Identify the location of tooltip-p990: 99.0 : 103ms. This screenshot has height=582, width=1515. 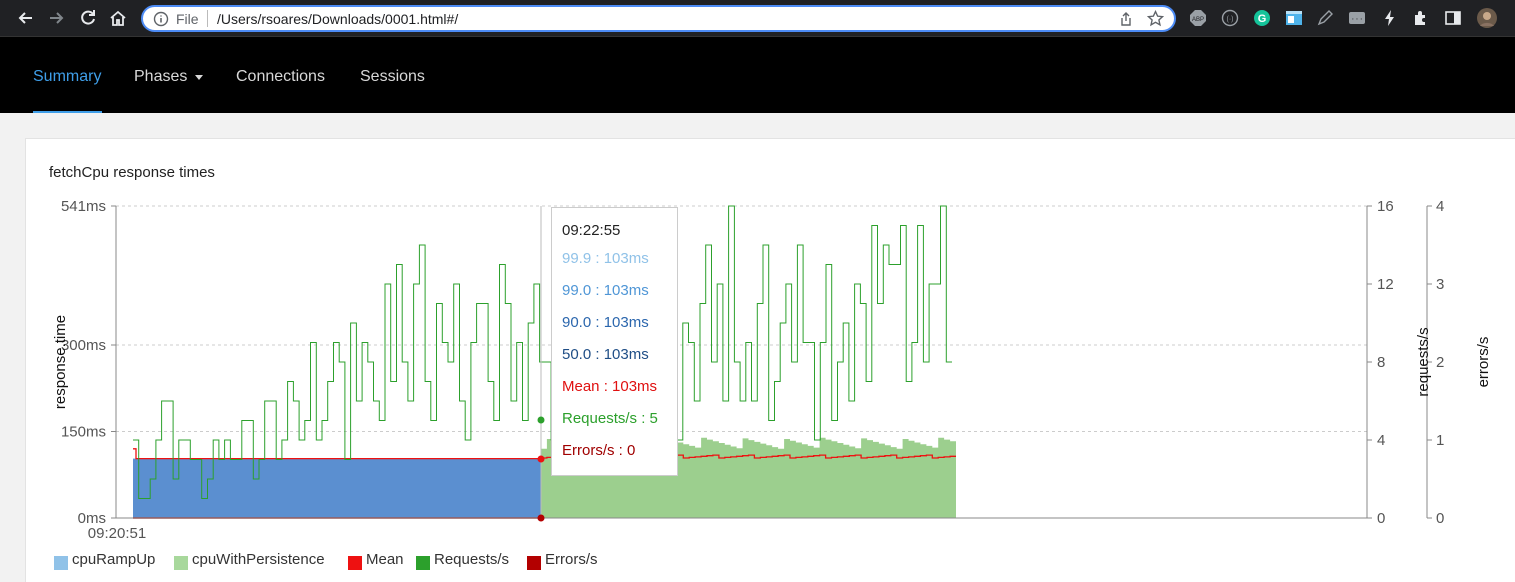
(605, 290).